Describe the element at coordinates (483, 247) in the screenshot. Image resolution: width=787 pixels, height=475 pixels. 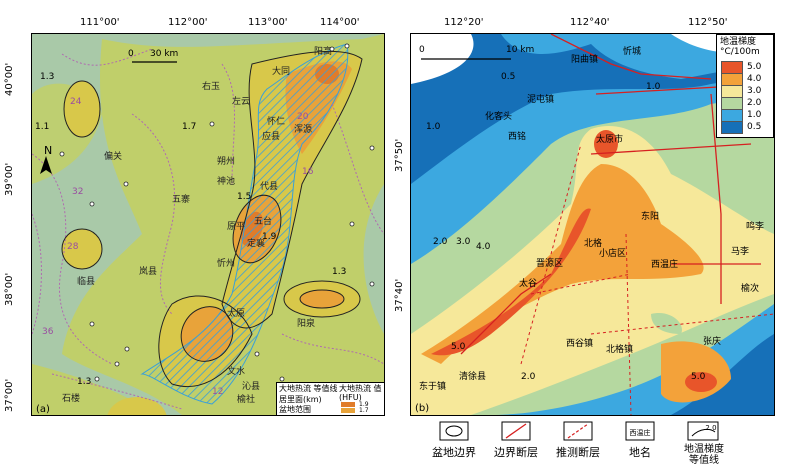
I see `gradient-label: 4.0` at that location.